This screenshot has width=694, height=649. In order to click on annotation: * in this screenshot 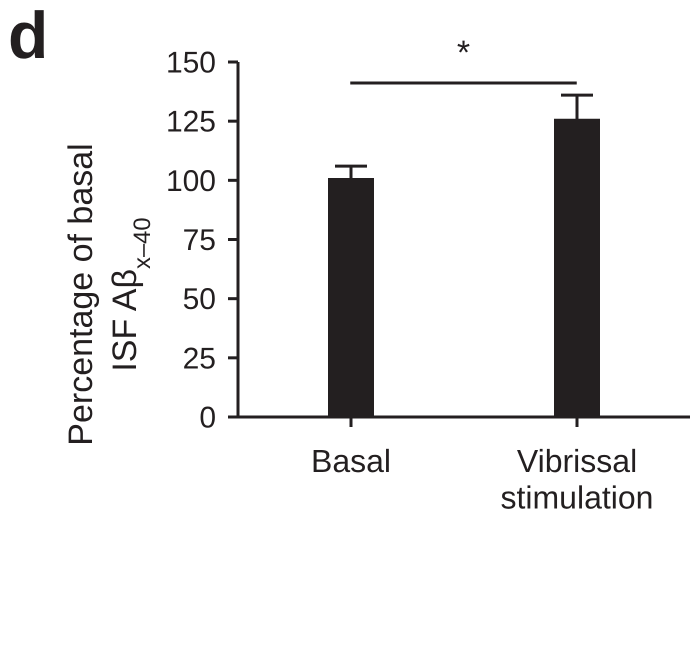, I will do `click(463, 53)`.